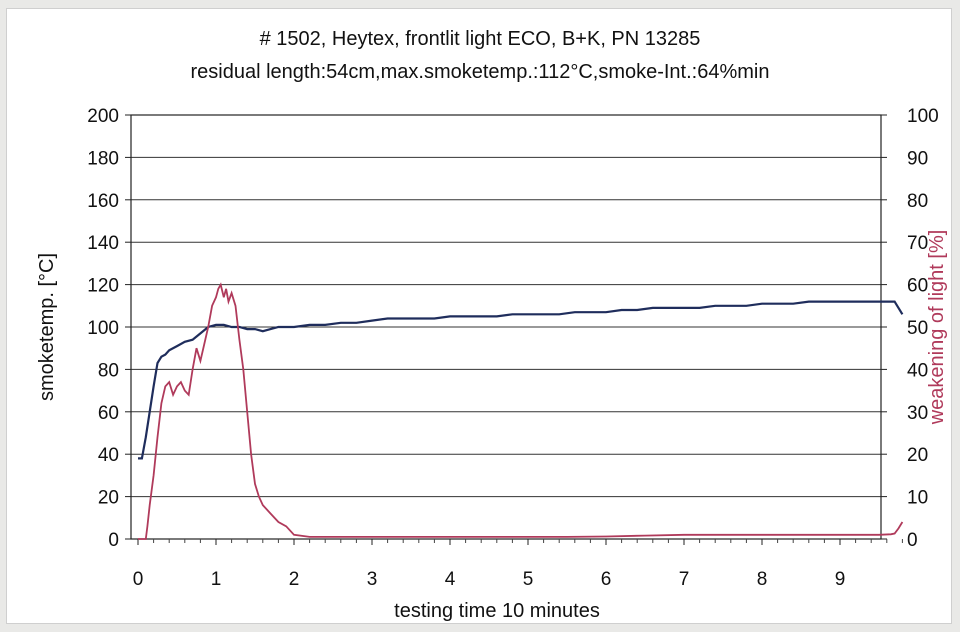  I want to click on y-left-tick-label: 0, so click(113, 540).